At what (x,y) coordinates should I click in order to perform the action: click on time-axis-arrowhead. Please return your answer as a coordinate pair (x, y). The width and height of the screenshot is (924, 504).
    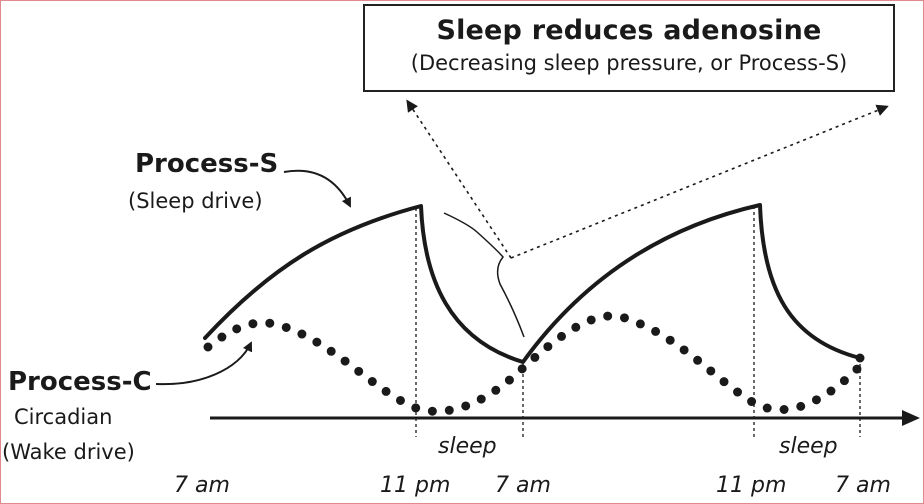
    Looking at the image, I should click on (911, 418).